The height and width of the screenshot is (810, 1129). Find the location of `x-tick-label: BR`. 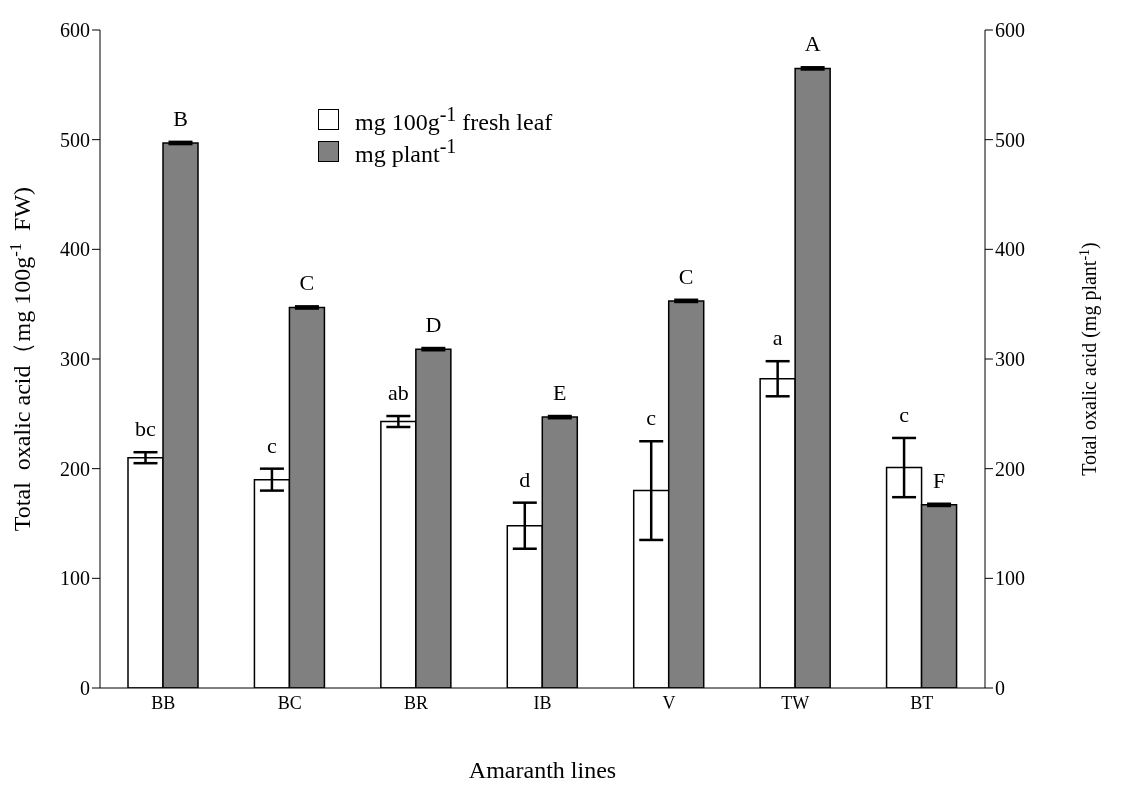

x-tick-label: BR is located at coordinates (416, 702).